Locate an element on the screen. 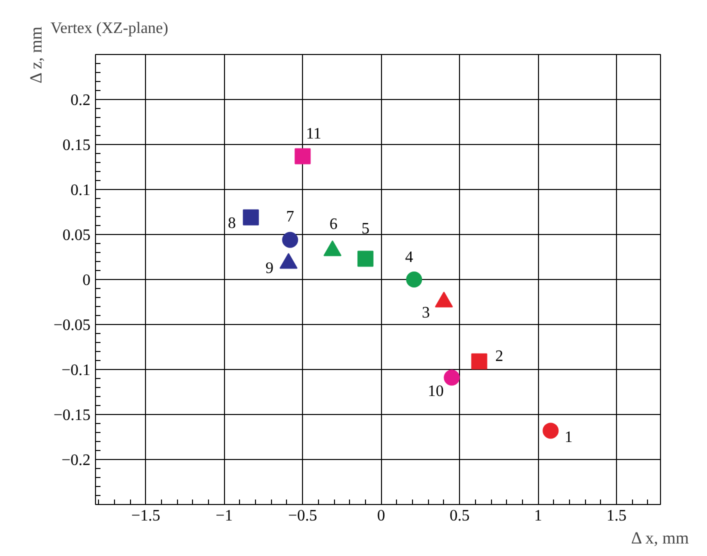 The width and height of the screenshot is (707, 556). y-tick-label: 0.1 is located at coordinates (80, 190).